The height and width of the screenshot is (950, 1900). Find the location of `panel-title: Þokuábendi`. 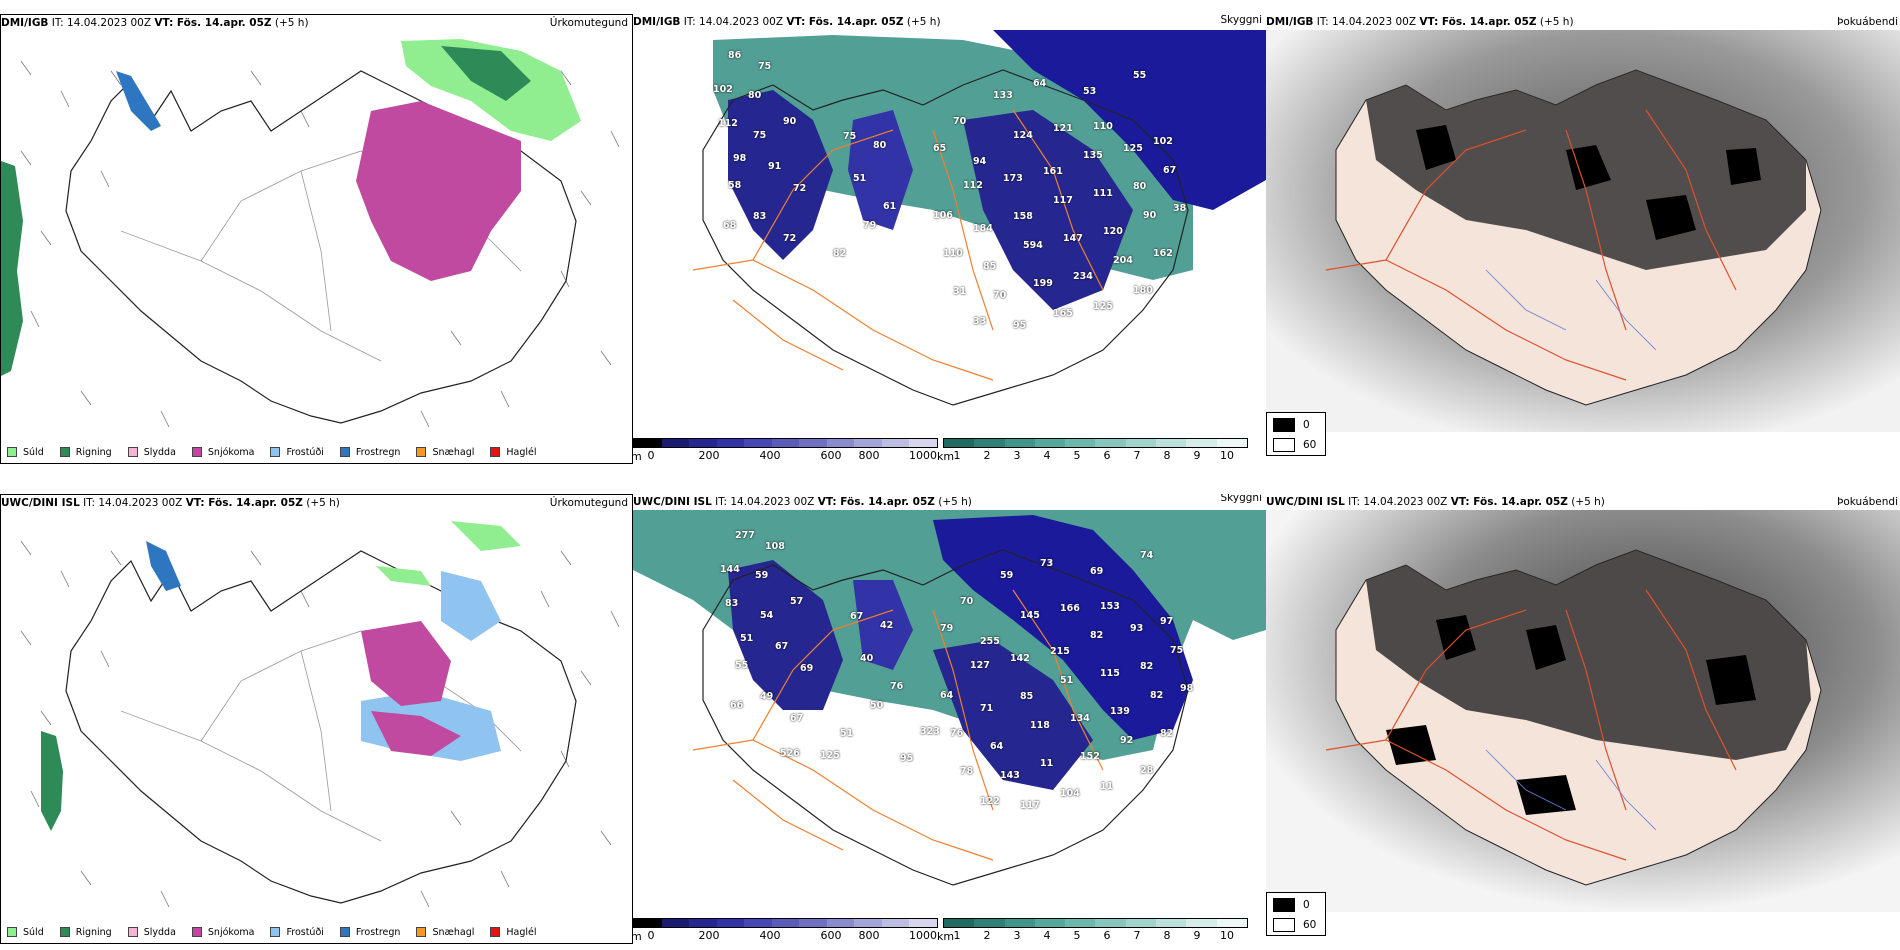

panel-title: Þokuábendi is located at coordinates (1867, 502).